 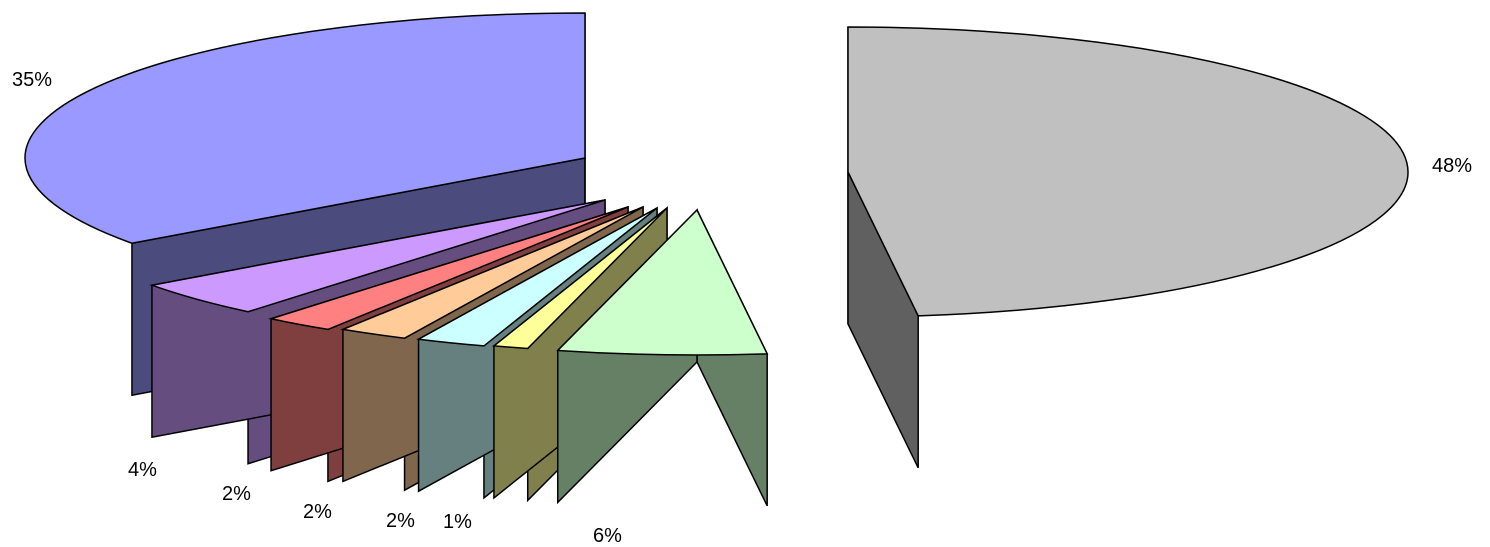 I want to click on data-label-4: 2%, so click(x=317, y=512).